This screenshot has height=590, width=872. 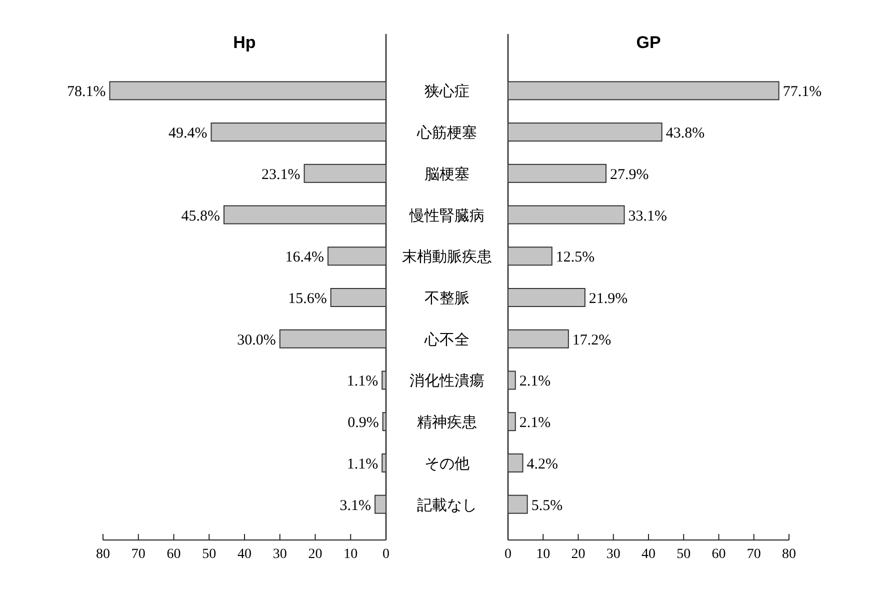 I want to click on data-label: 17.2%, so click(x=592, y=340).